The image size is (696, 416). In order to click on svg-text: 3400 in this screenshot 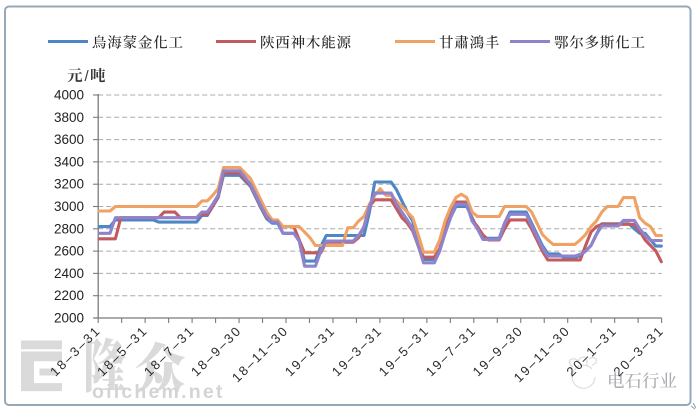, I will do `click(69, 161)`.